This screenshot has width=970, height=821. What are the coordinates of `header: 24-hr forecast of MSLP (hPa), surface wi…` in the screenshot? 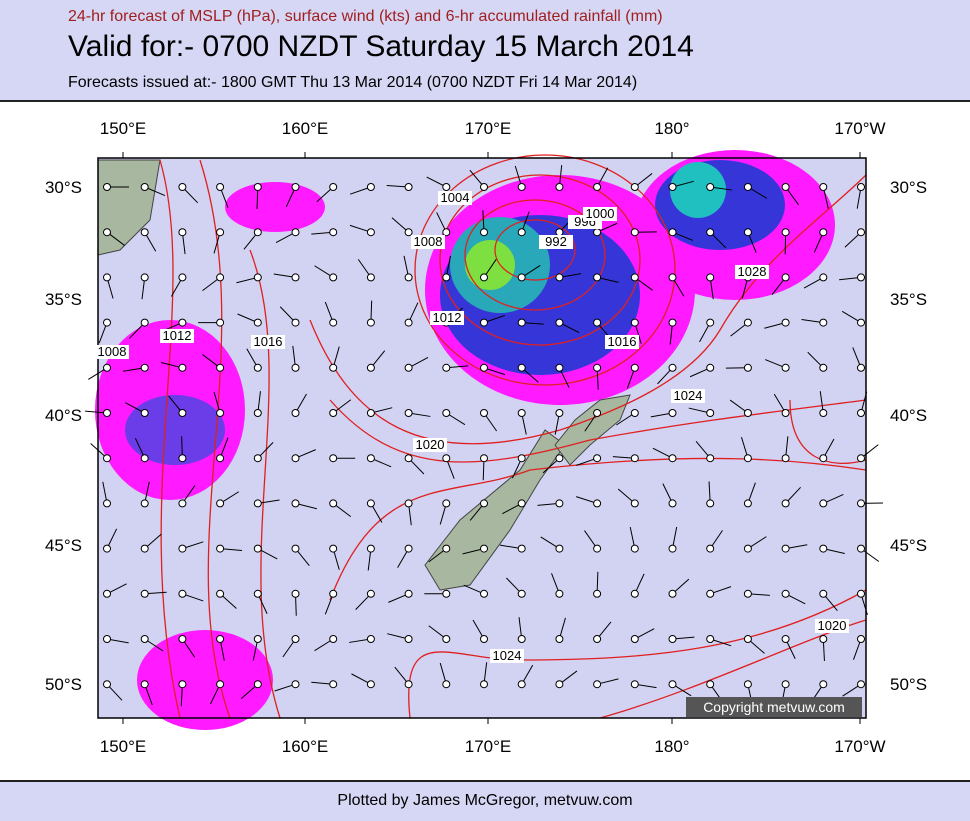 It's located at (485, 51).